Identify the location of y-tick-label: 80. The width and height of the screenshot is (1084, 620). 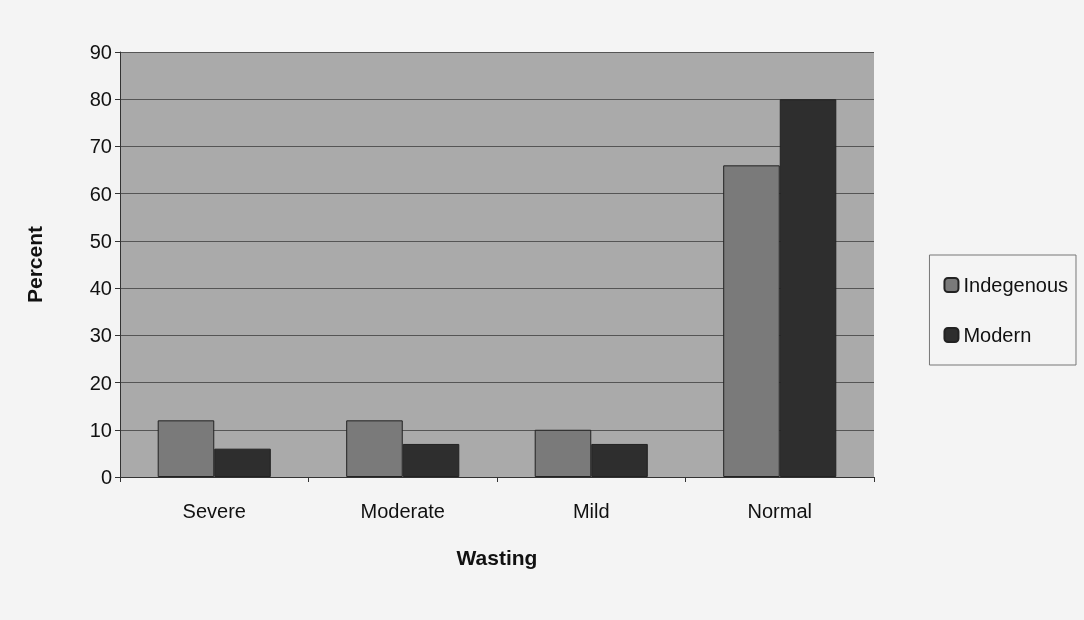
(100, 99).